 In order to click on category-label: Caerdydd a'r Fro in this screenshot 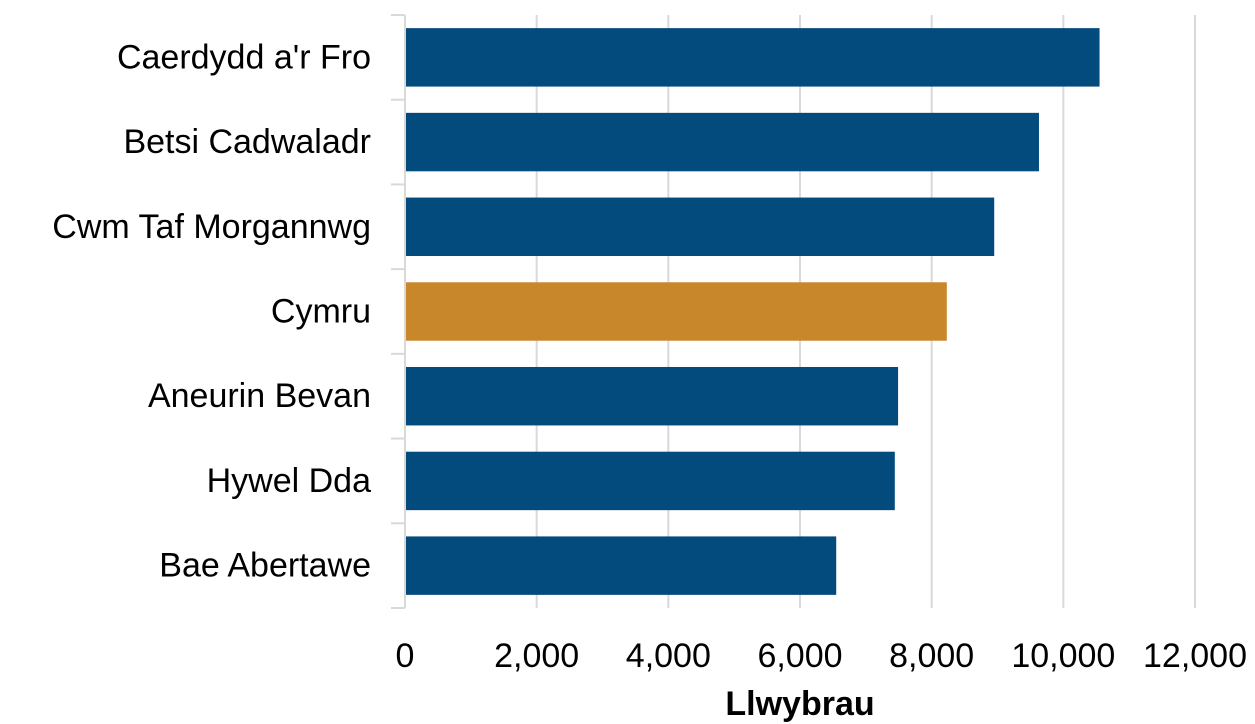, I will do `click(244, 57)`.